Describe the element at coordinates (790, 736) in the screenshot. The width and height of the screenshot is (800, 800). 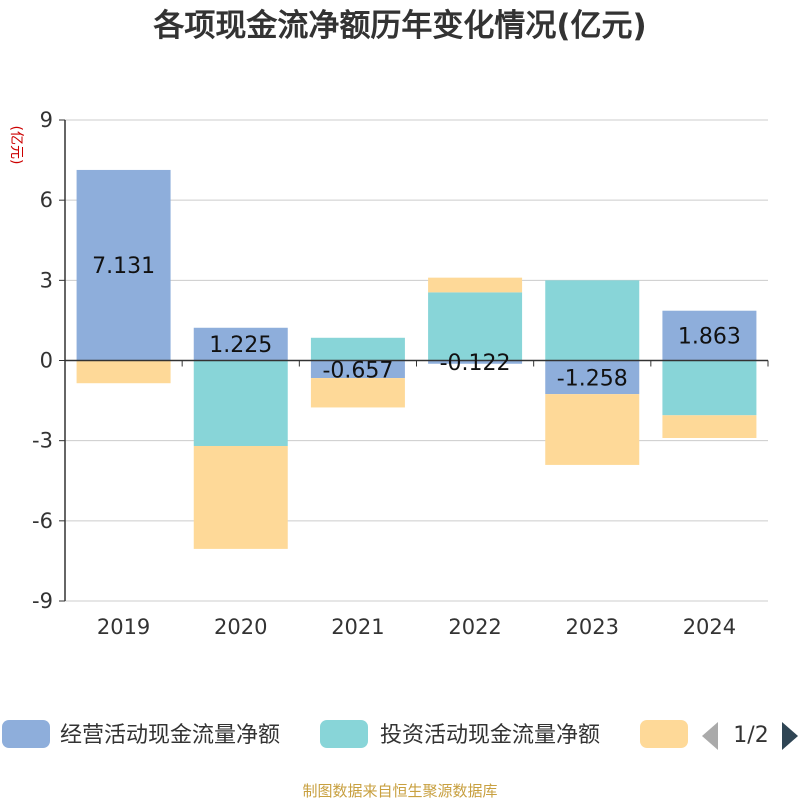
I see `triangle-right-icon` at that location.